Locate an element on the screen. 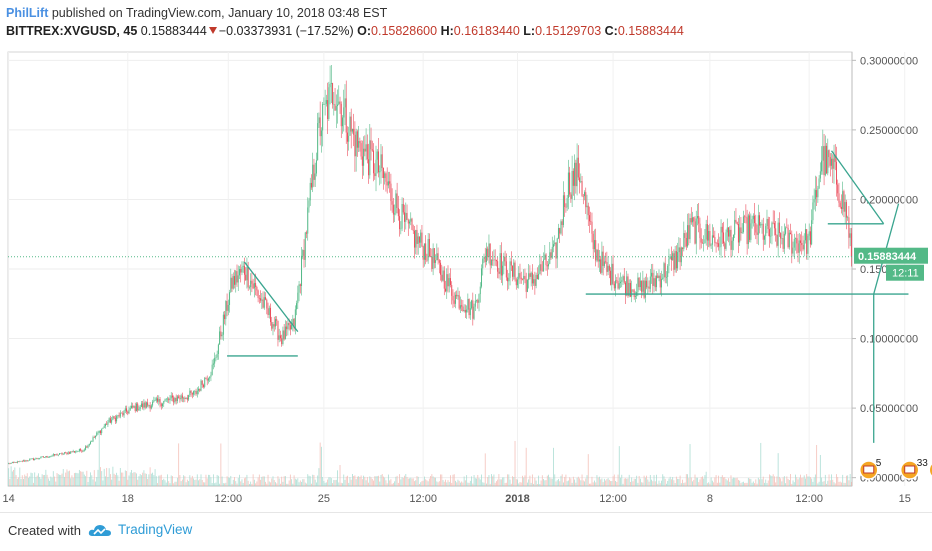  countdown-badge is located at coordinates (905, 272).